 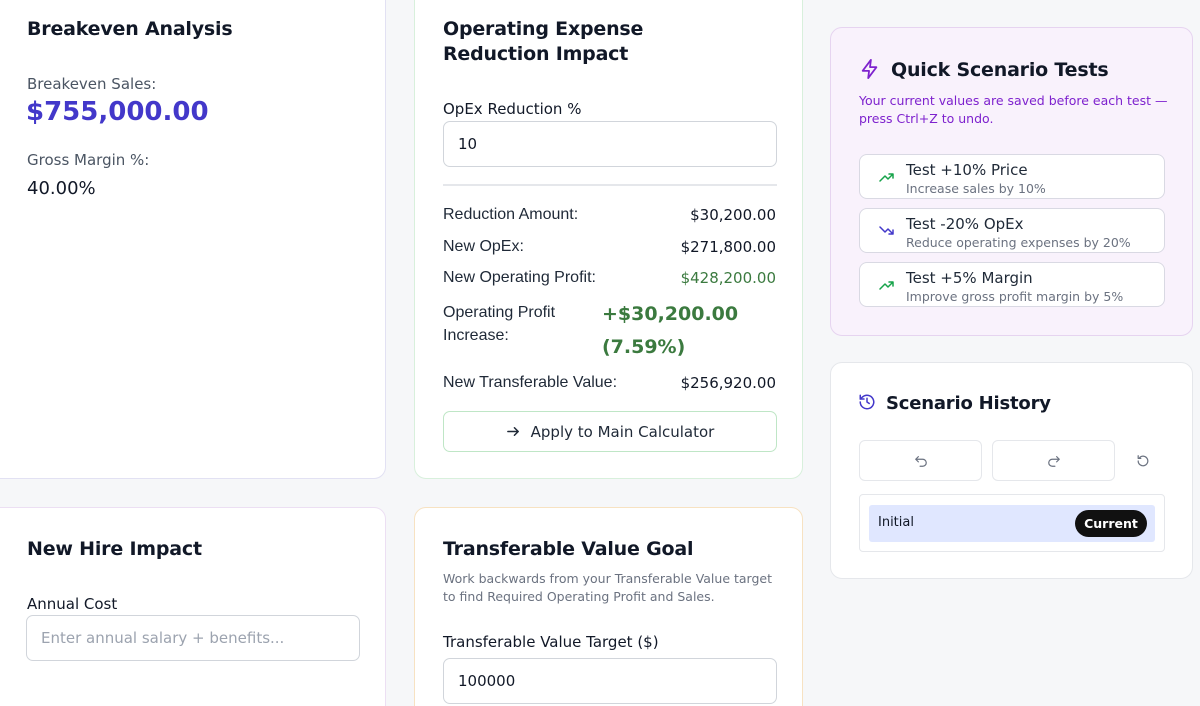 I want to click on new-hire-title: New Hire Impact, so click(x=114, y=549).